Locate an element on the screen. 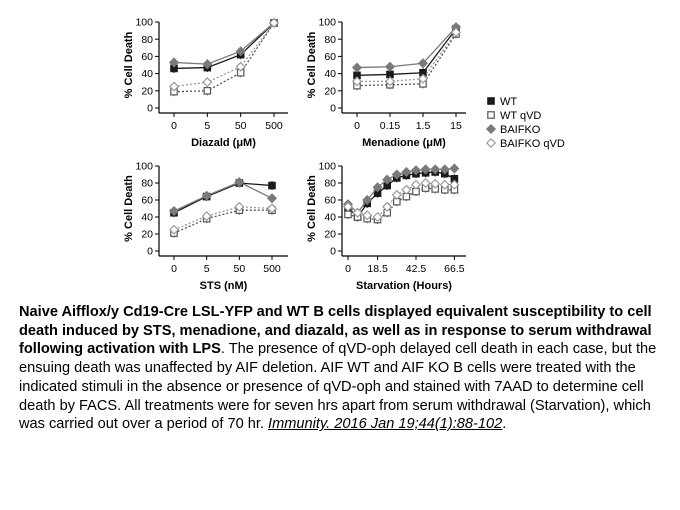  baifko-qvd-legend-marker is located at coordinates (491, 143).